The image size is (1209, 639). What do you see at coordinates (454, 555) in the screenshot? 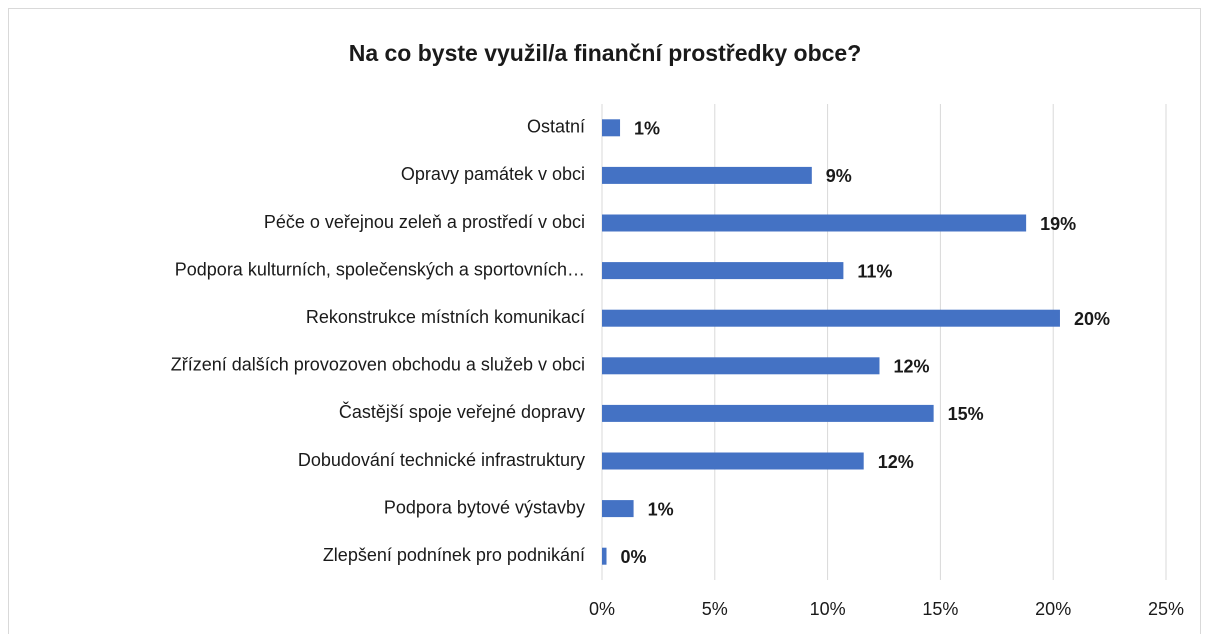
I see `y-tick-label: Zlepšení podnínek pro podnikání` at bounding box center [454, 555].